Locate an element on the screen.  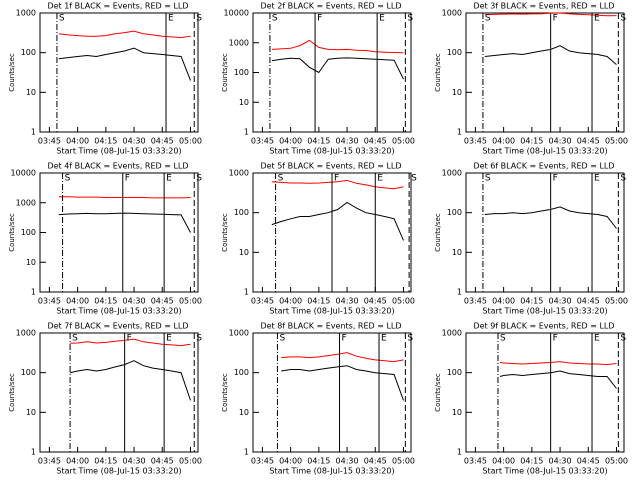
chart-title: Det 4f BLACK = Events, RED = LLD is located at coordinates (117, 166).